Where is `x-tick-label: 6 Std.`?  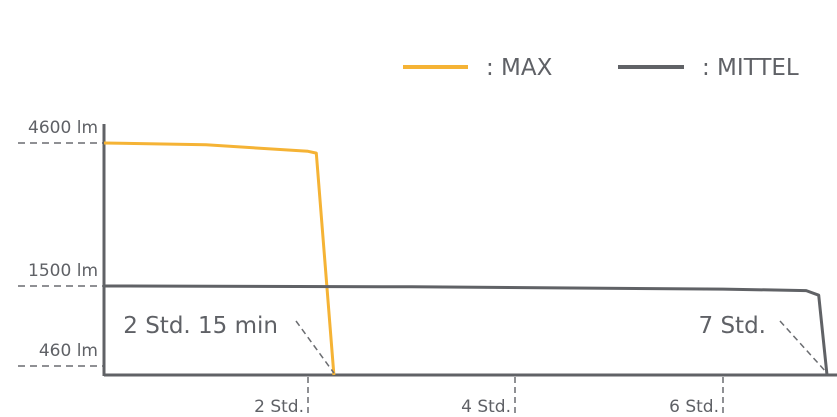 x-tick-label: 6 Std. is located at coordinates (694, 407).